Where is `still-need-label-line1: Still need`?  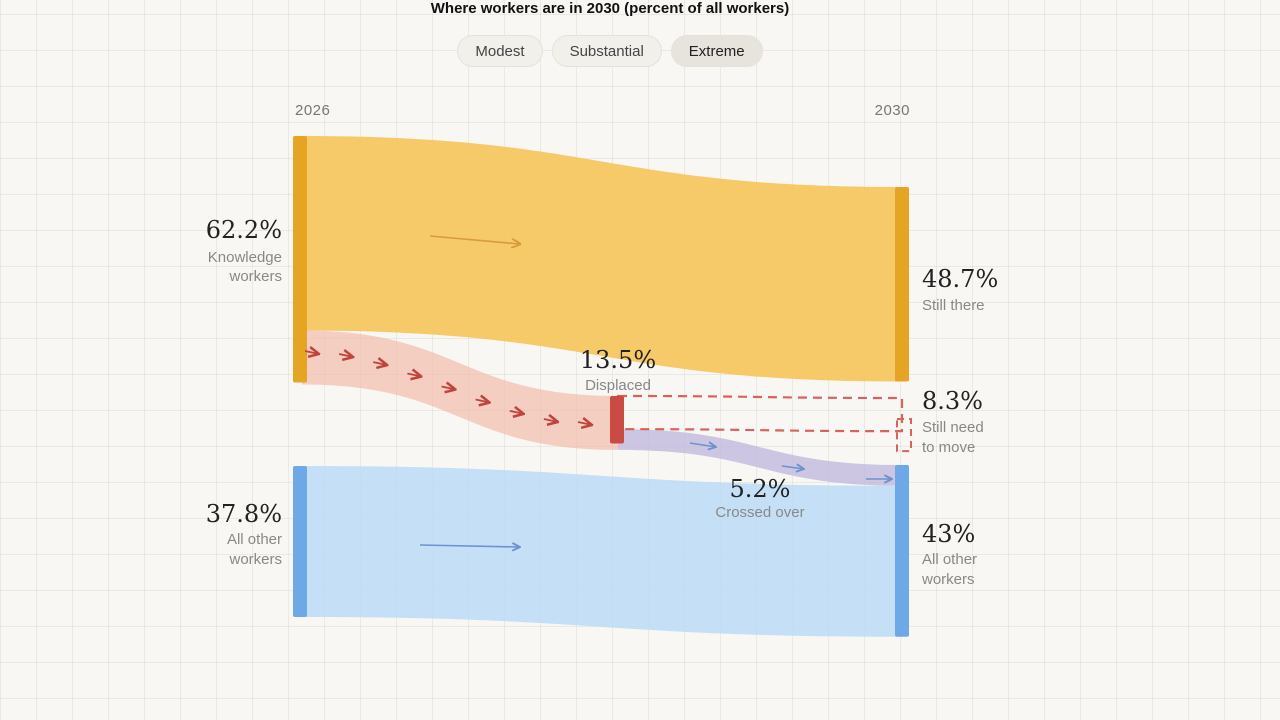
still-need-label-line1: Still need is located at coordinates (953, 427).